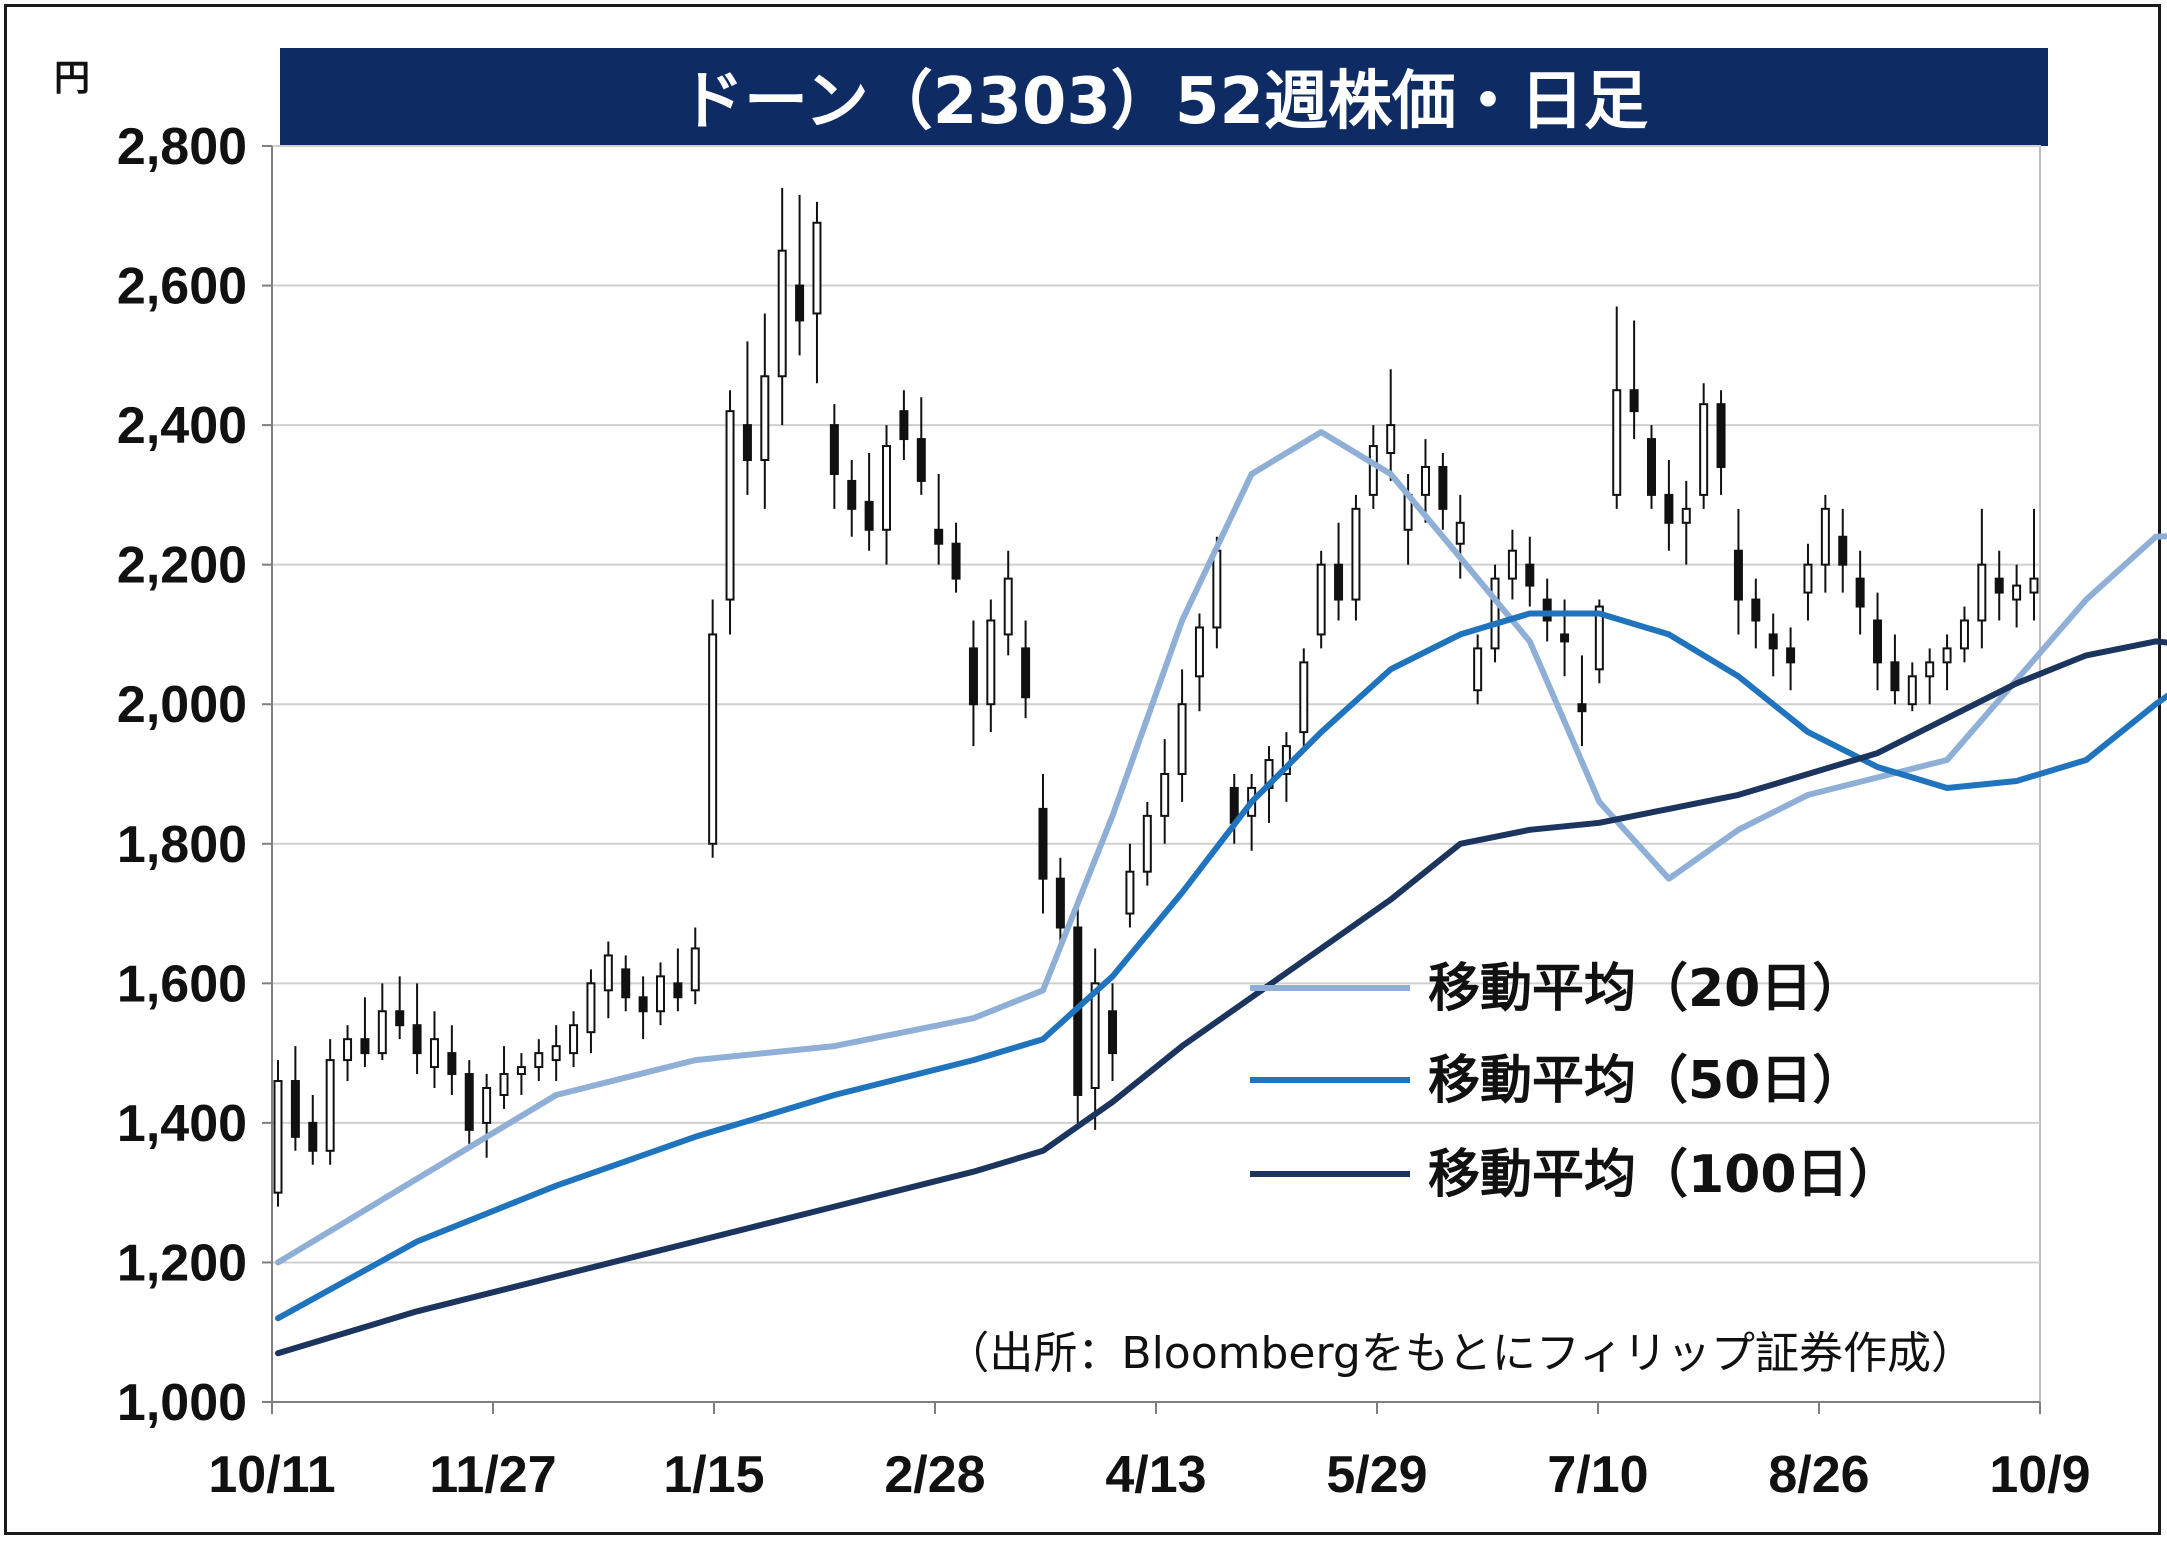 This screenshot has height=1541, width=2167. What do you see at coordinates (713, 1475) in the screenshot?
I see `x-tick-label: 1/15` at bounding box center [713, 1475].